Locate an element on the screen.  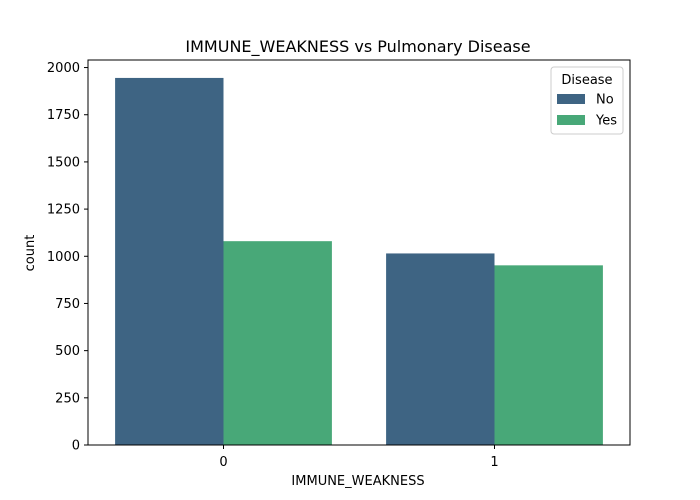
y-tick-label: 1500 is located at coordinates (63, 162).